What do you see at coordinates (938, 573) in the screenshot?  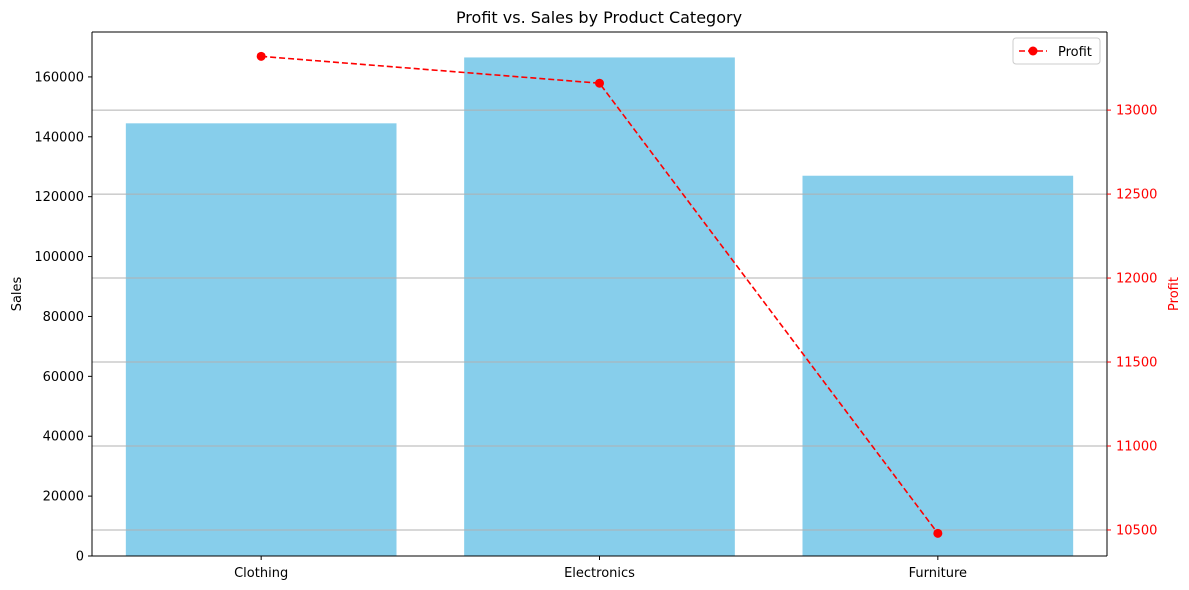 I see `x-tick-label-furniture: Furniture` at bounding box center [938, 573].